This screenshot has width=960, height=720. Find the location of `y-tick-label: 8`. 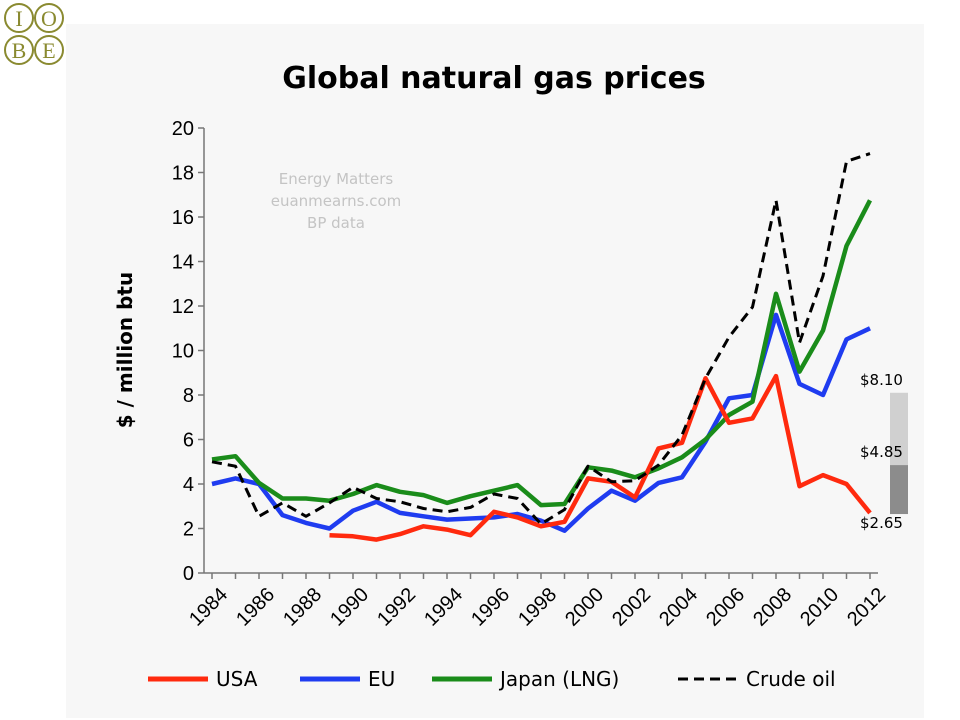

y-tick-label: 8 is located at coordinates (188, 396).